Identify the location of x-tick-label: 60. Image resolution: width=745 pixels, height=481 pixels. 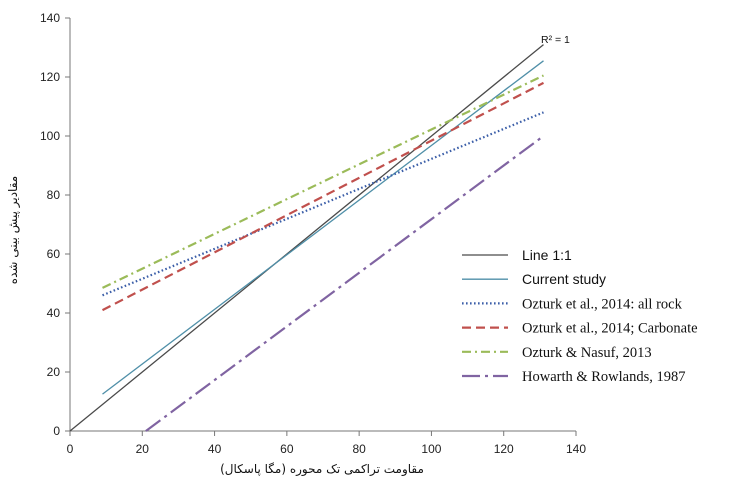
(287, 449).